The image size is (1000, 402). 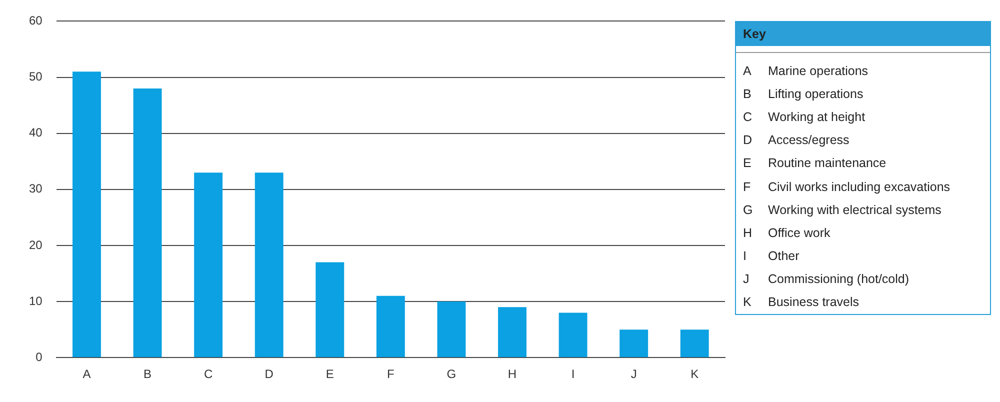 I want to click on x-tick-label: J, so click(x=633, y=374).